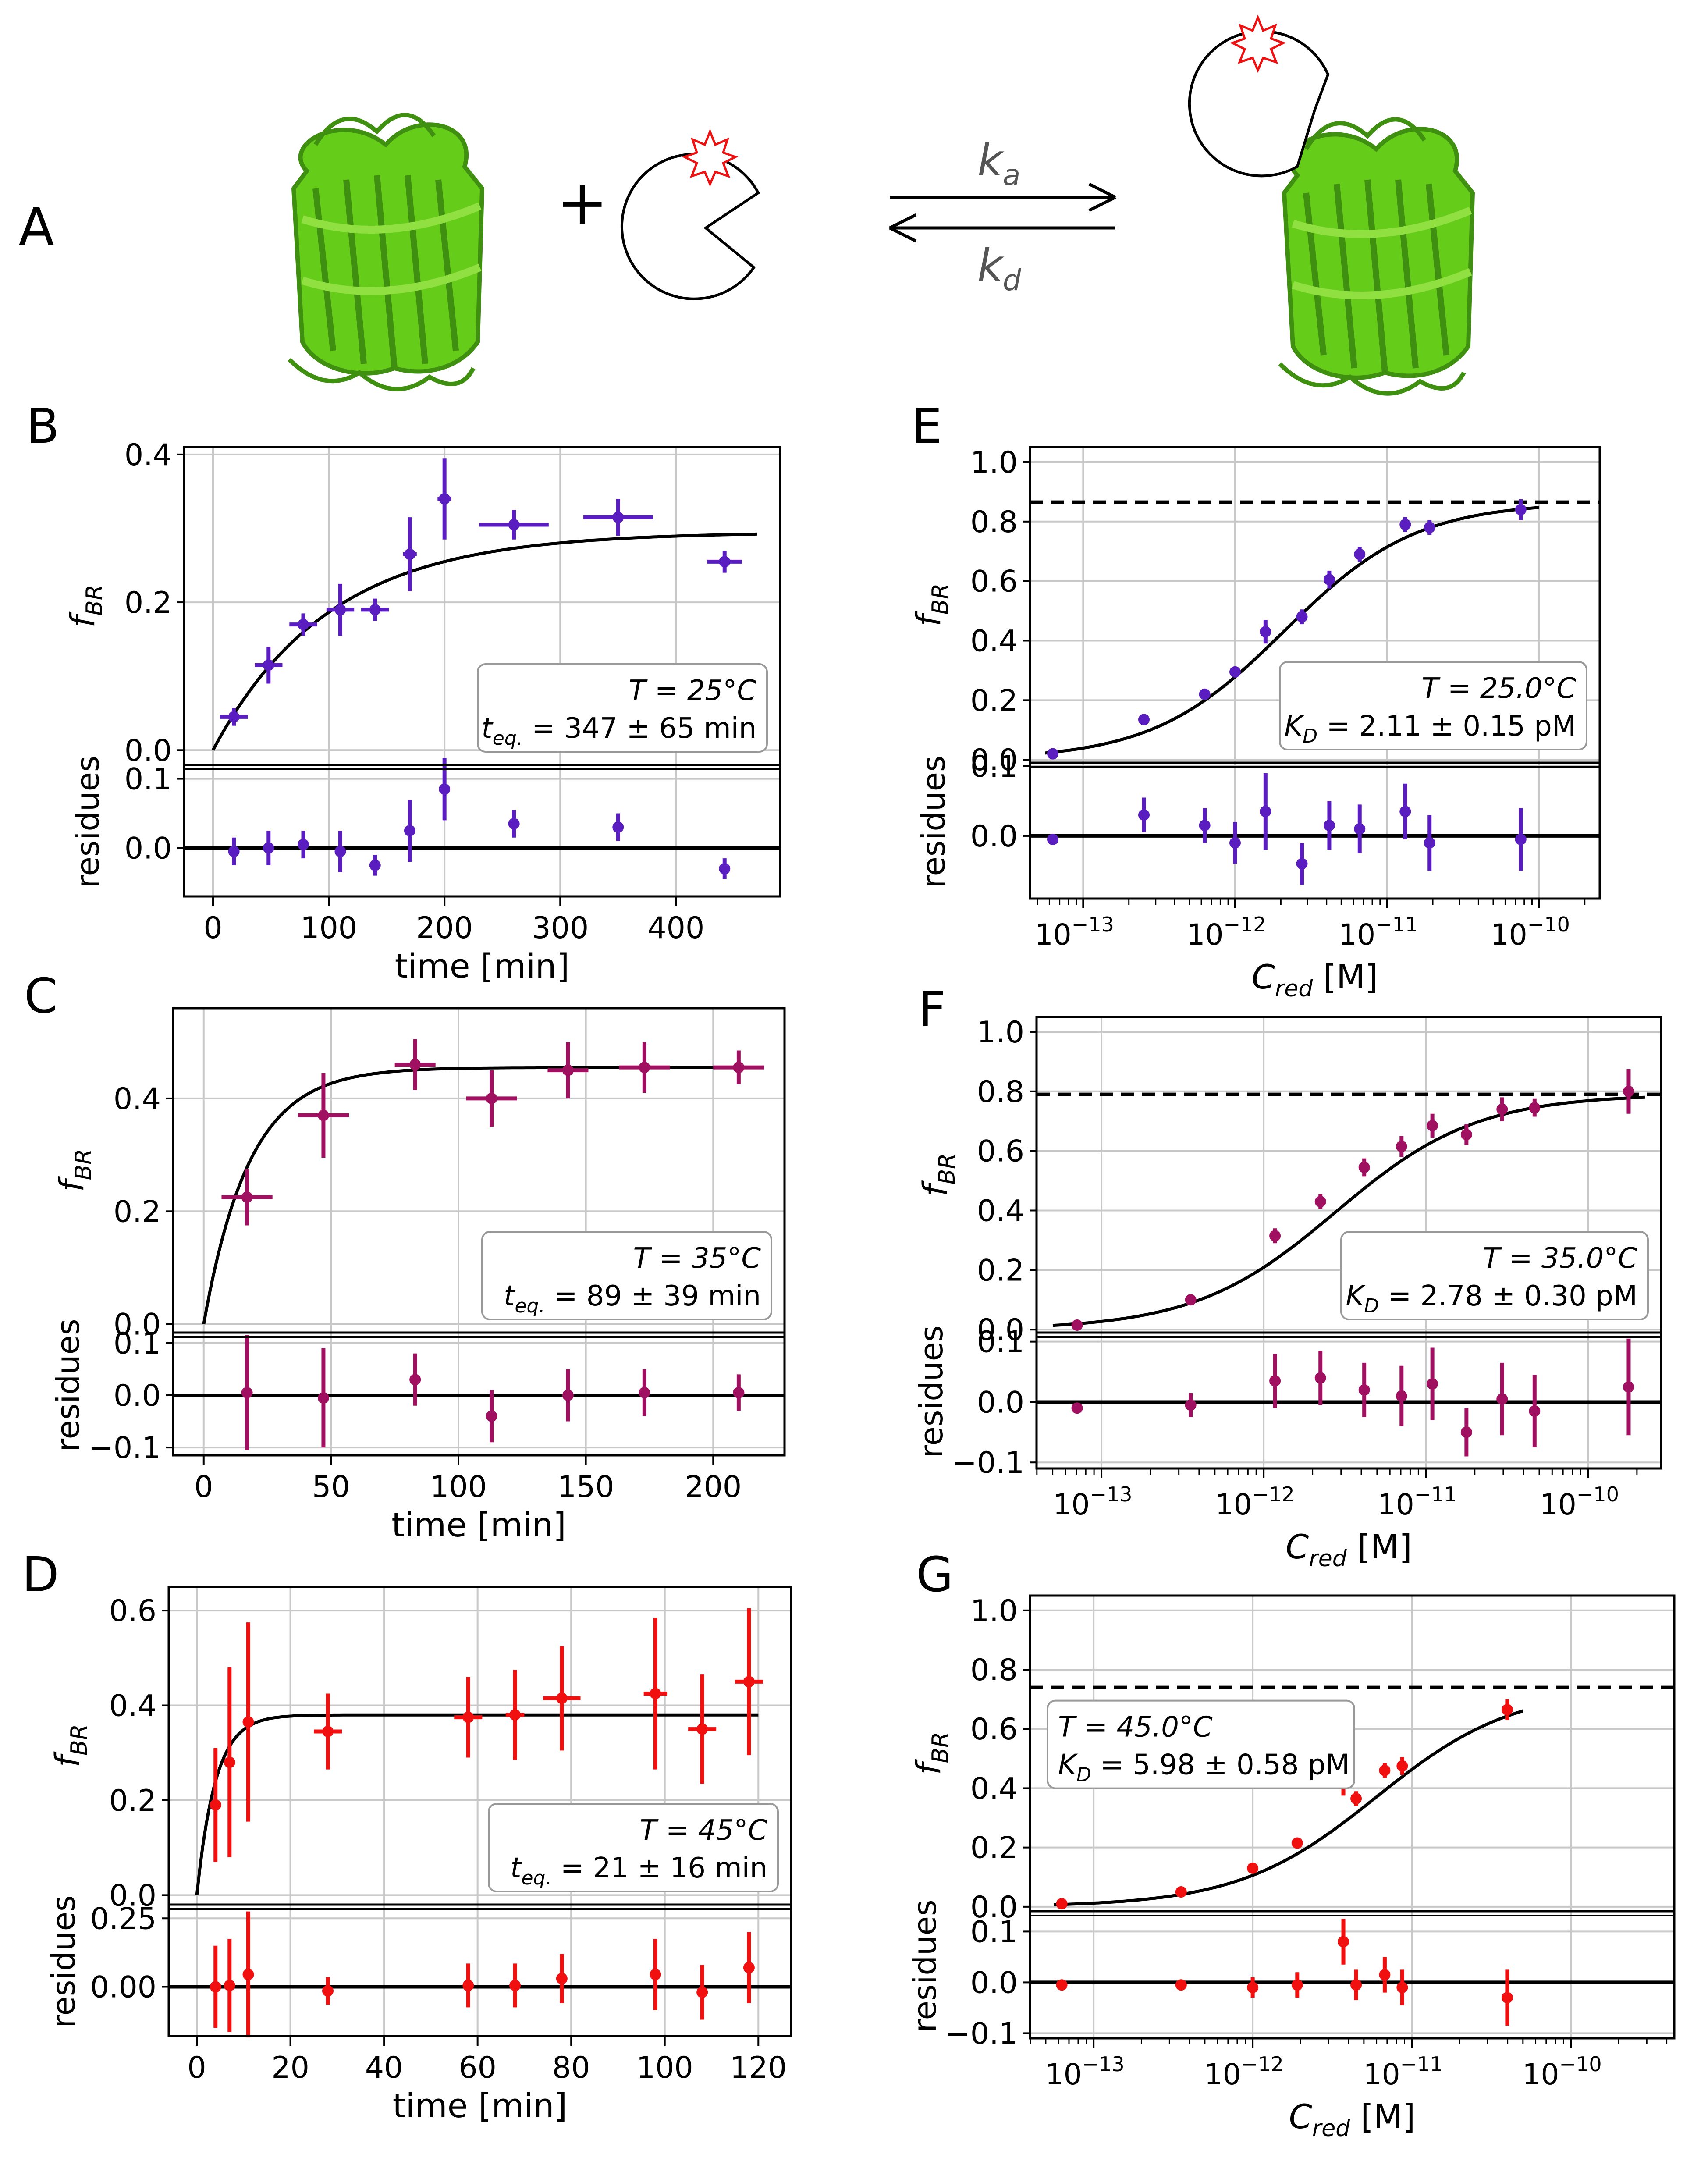  Describe the element at coordinates (1430, 728) in the screenshot. I see `legend-fit-value: KD = 2.11 ± 0.15 pM` at that location.